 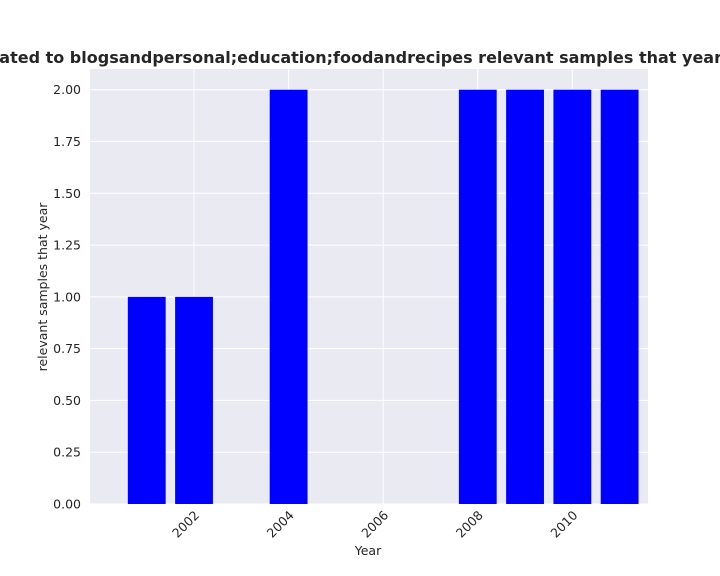 I want to click on y-tick-labels: 0.00 0.25 0.50 0.75 1.00 1.25 1.50 1.75 2.00, so click(x=67, y=296).